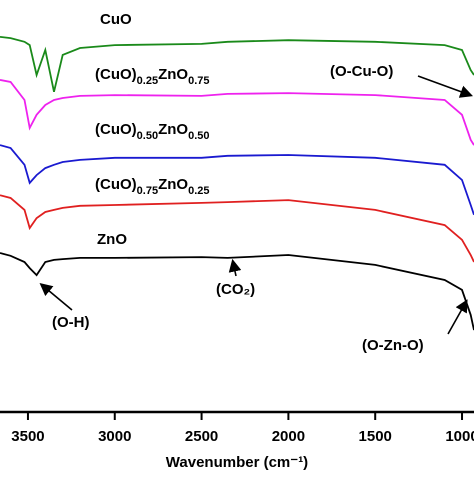 The width and height of the screenshot is (474, 479). What do you see at coordinates (237, 462) in the screenshot?
I see `x-axis-label: Wavenumber (cm⁻¹)` at bounding box center [237, 462].